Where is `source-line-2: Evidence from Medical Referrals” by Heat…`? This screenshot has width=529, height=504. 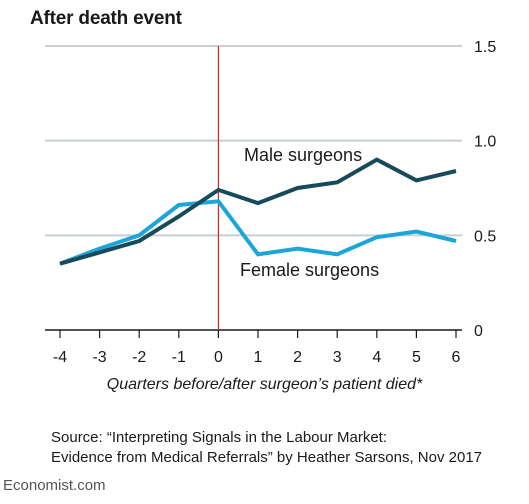 source-line-2: Evidence from Medical Referrals” by Heat… is located at coordinates (267, 457).